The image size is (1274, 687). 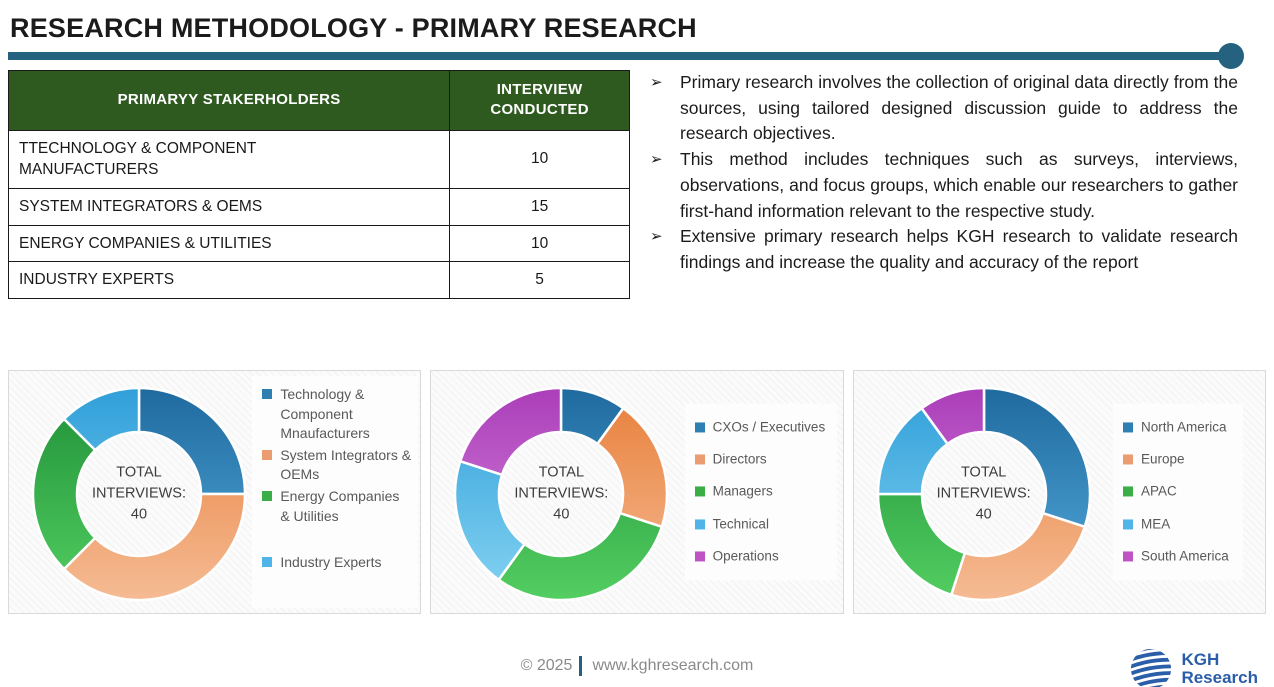 What do you see at coordinates (740, 524) in the screenshot?
I see `legend-label: Technical` at bounding box center [740, 524].